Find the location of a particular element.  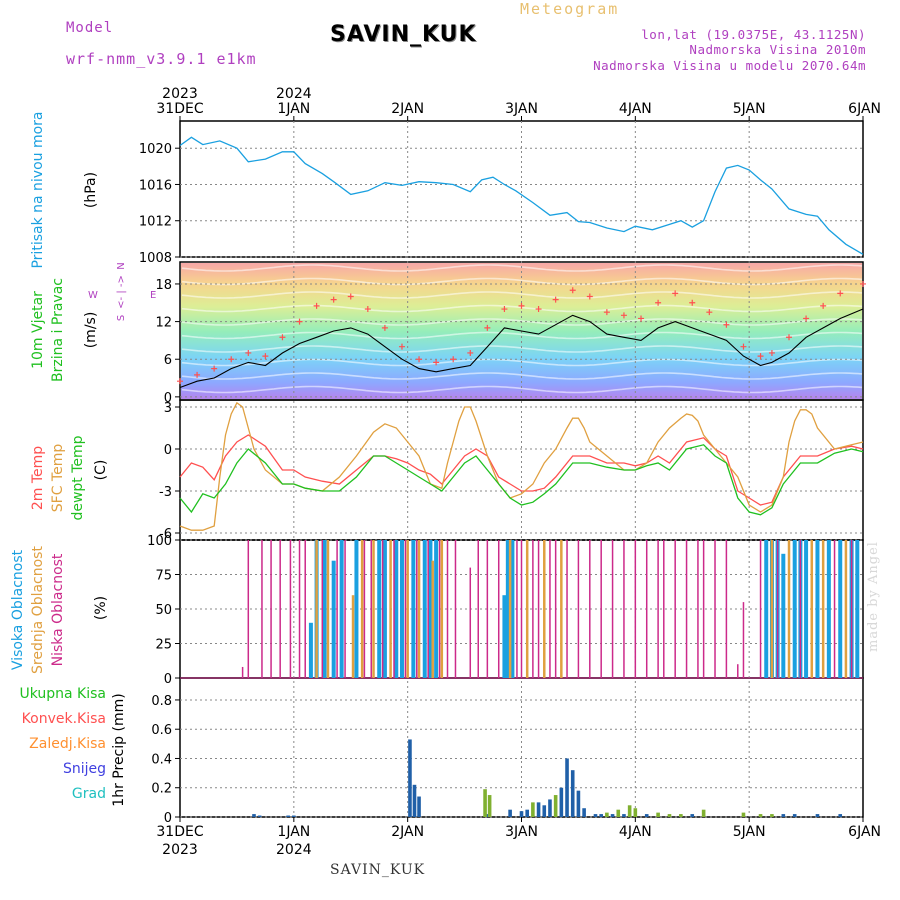

precip-legend-item: Grad is located at coordinates (89, 794).